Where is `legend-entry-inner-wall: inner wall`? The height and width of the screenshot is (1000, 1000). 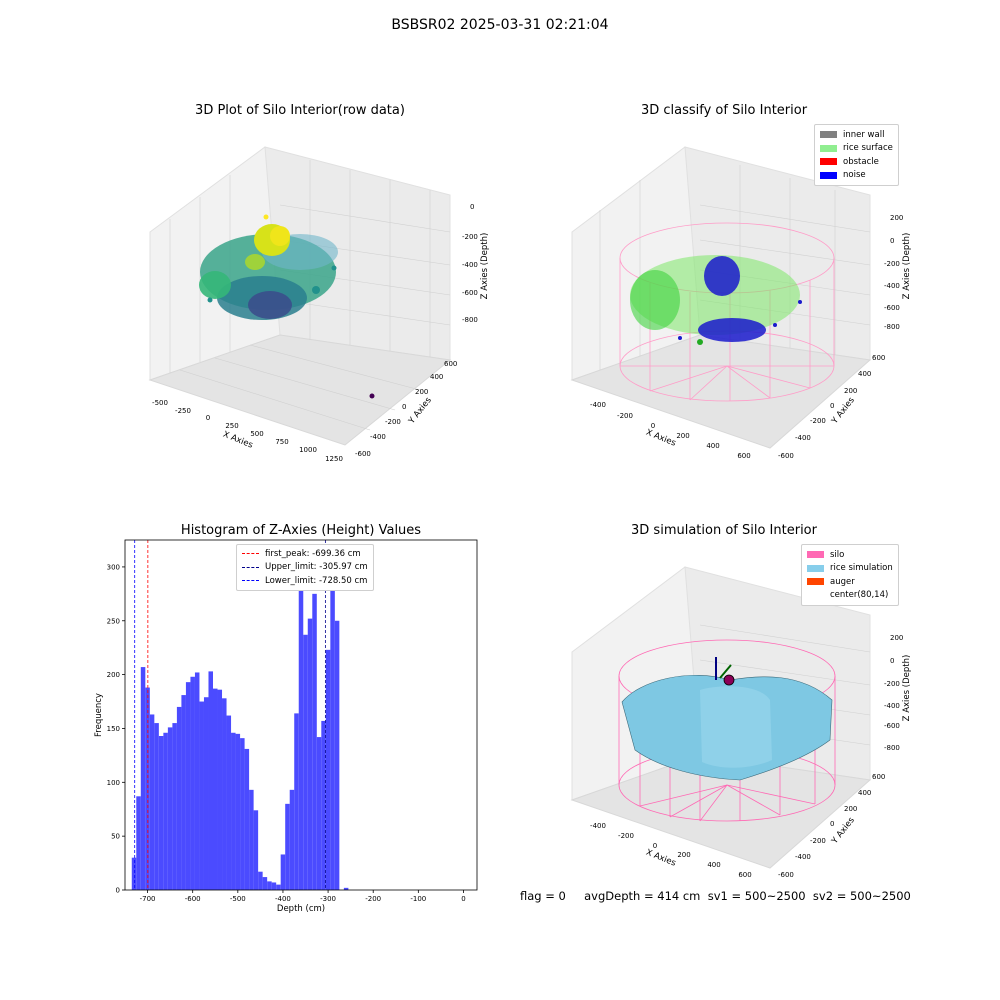
legend-entry-inner-wall: inner wall is located at coordinates (856, 135).